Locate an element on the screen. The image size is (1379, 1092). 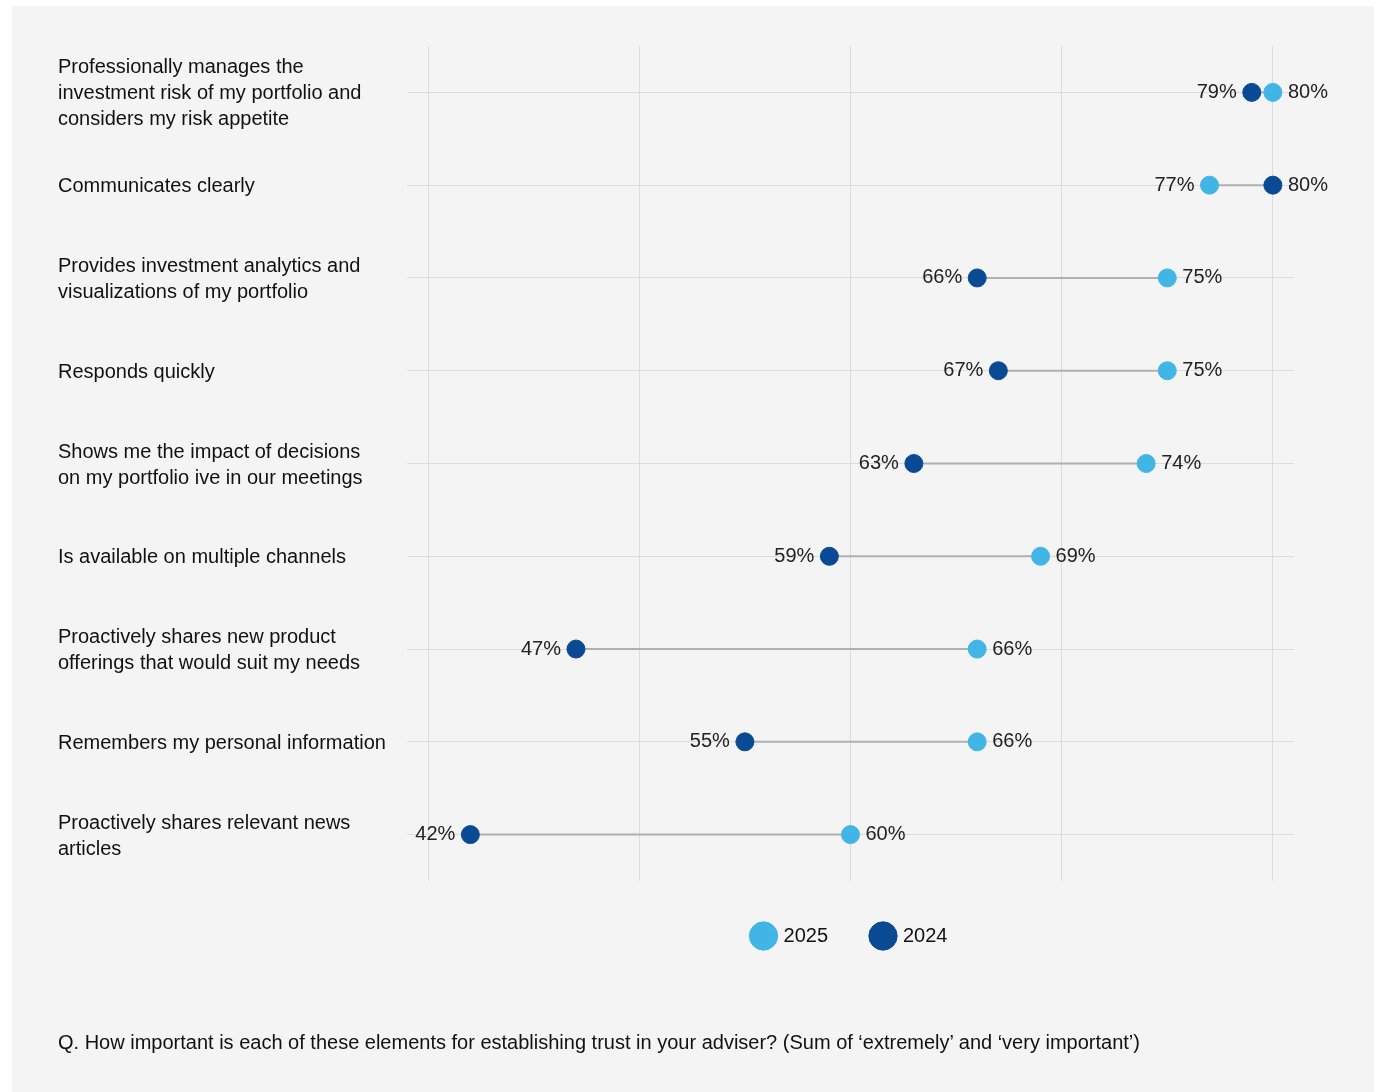
y-tick-label: Communicates clearly is located at coordinates (157, 186).